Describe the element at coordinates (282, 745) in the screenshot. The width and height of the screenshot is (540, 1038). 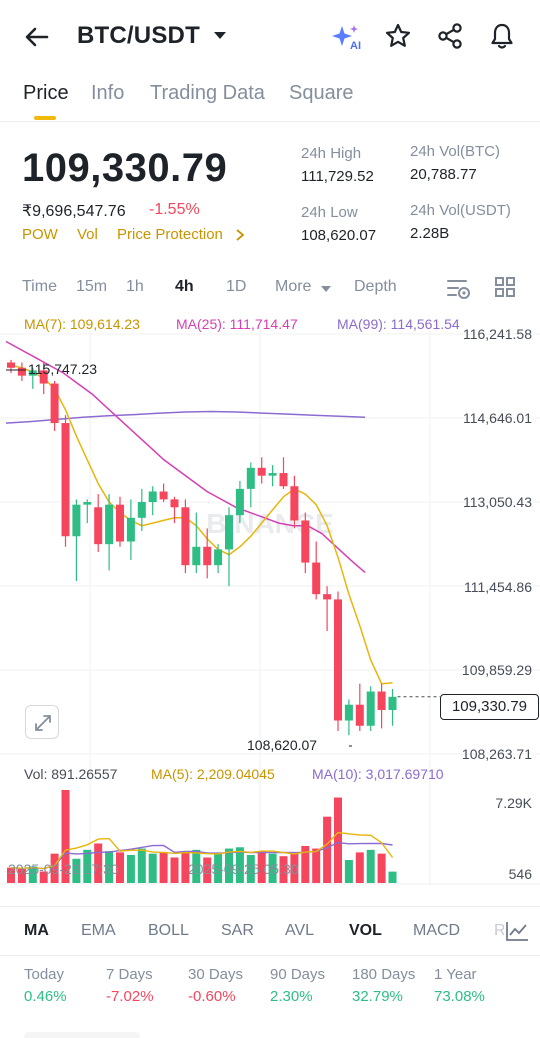
I see `low-marker: 108,620.07` at that location.